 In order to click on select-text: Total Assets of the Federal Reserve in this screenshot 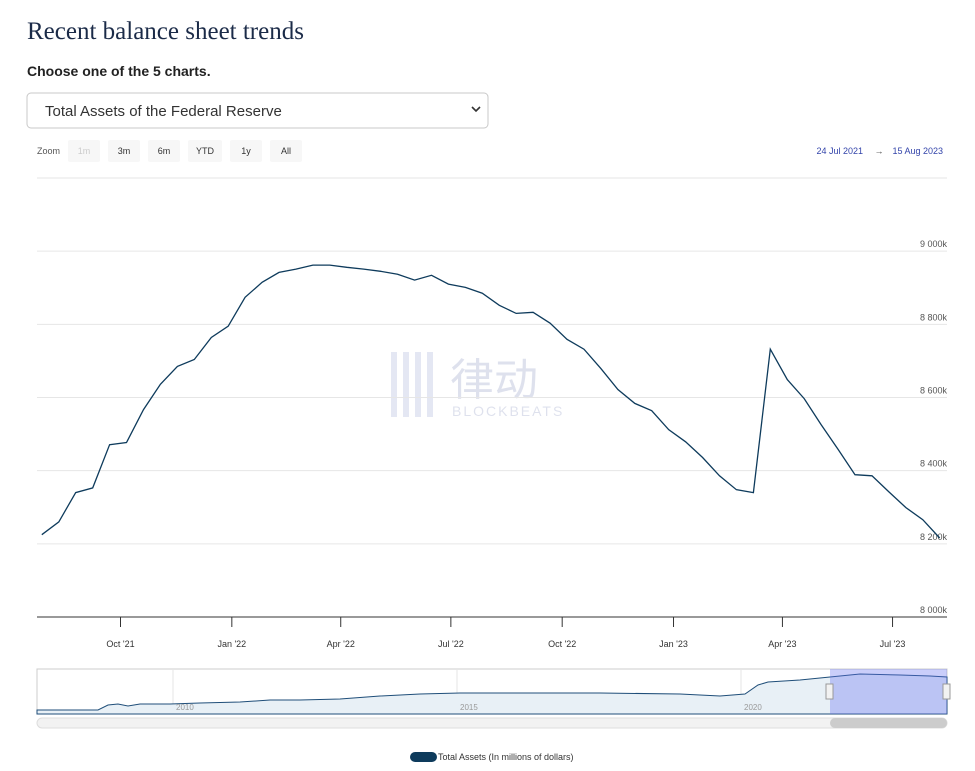, I will do `click(163, 111)`.